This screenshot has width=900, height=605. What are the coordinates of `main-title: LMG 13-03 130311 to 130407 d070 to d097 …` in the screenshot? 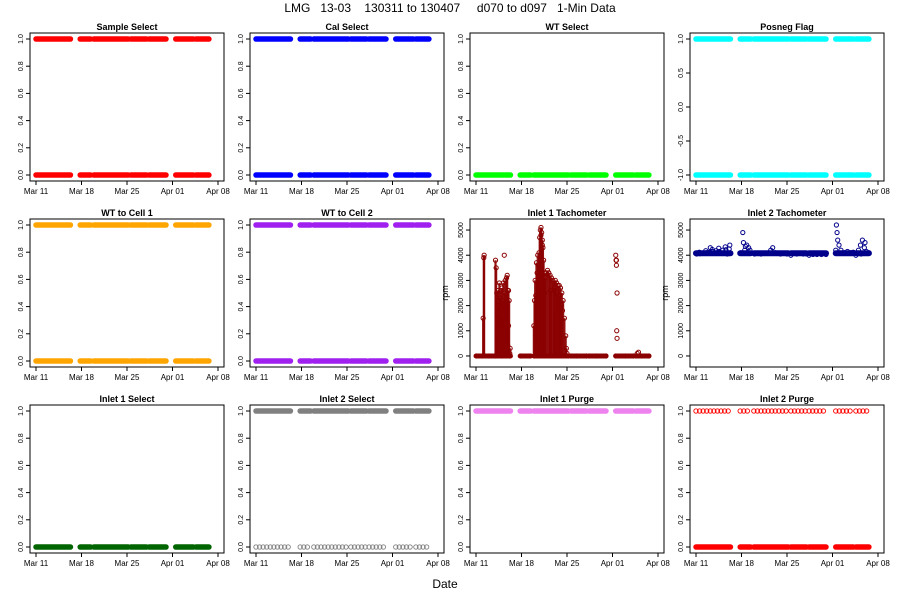 It's located at (450, 8).